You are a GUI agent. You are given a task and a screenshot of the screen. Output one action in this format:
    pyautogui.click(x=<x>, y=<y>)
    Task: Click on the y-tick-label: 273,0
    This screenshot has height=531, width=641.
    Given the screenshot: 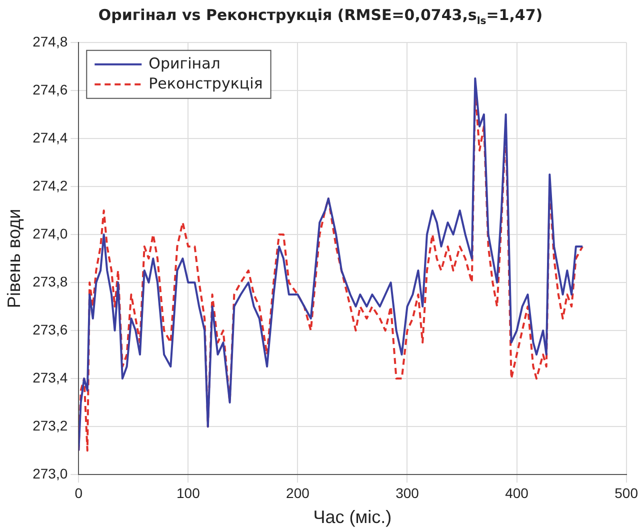 What is the action you would take?
    pyautogui.click(x=50, y=473)
    